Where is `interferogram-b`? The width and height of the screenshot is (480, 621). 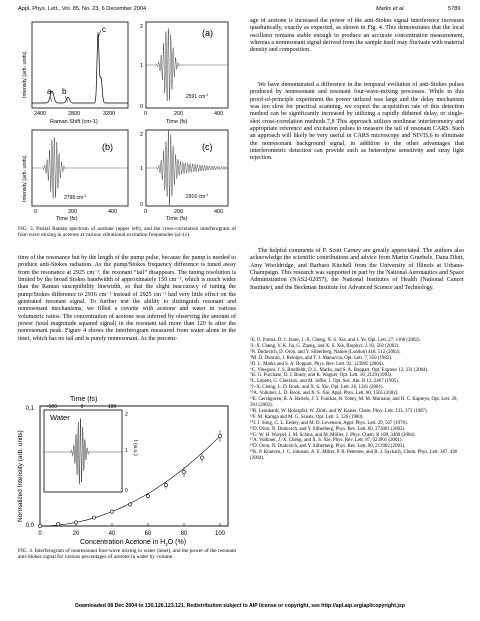
interferogram-b is located at coordinates (80, 168).